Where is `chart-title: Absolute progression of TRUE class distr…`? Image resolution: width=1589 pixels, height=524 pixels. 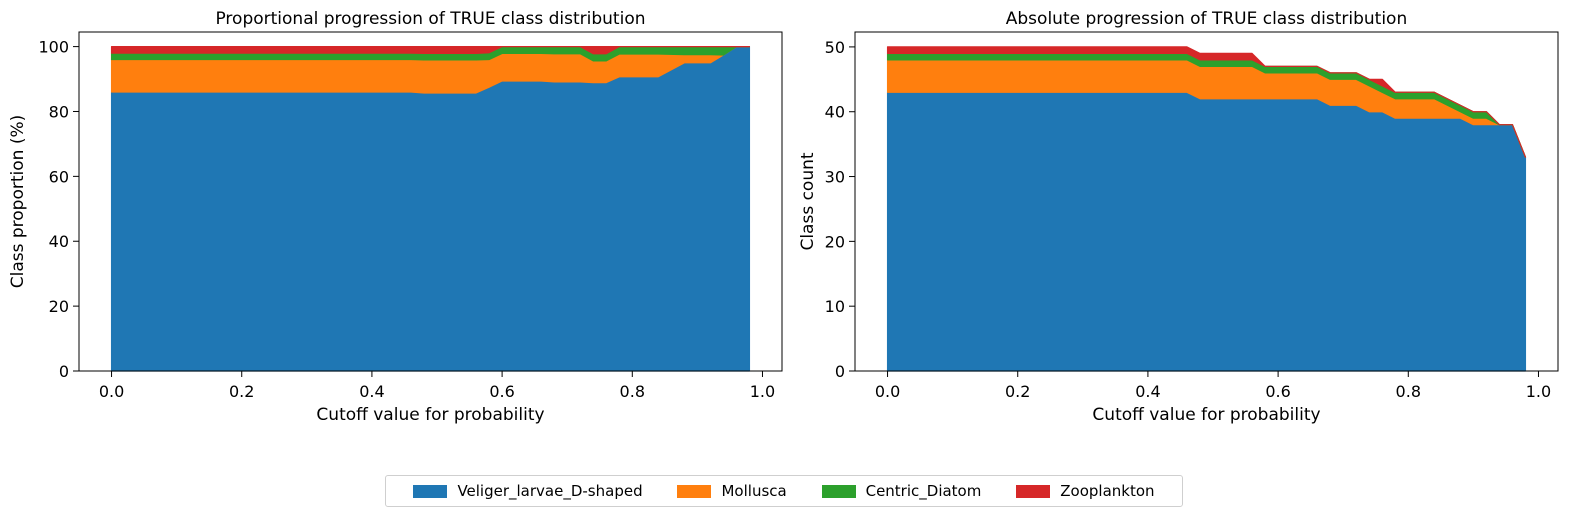 chart-title: Absolute progression of TRUE class distr… is located at coordinates (1206, 19).